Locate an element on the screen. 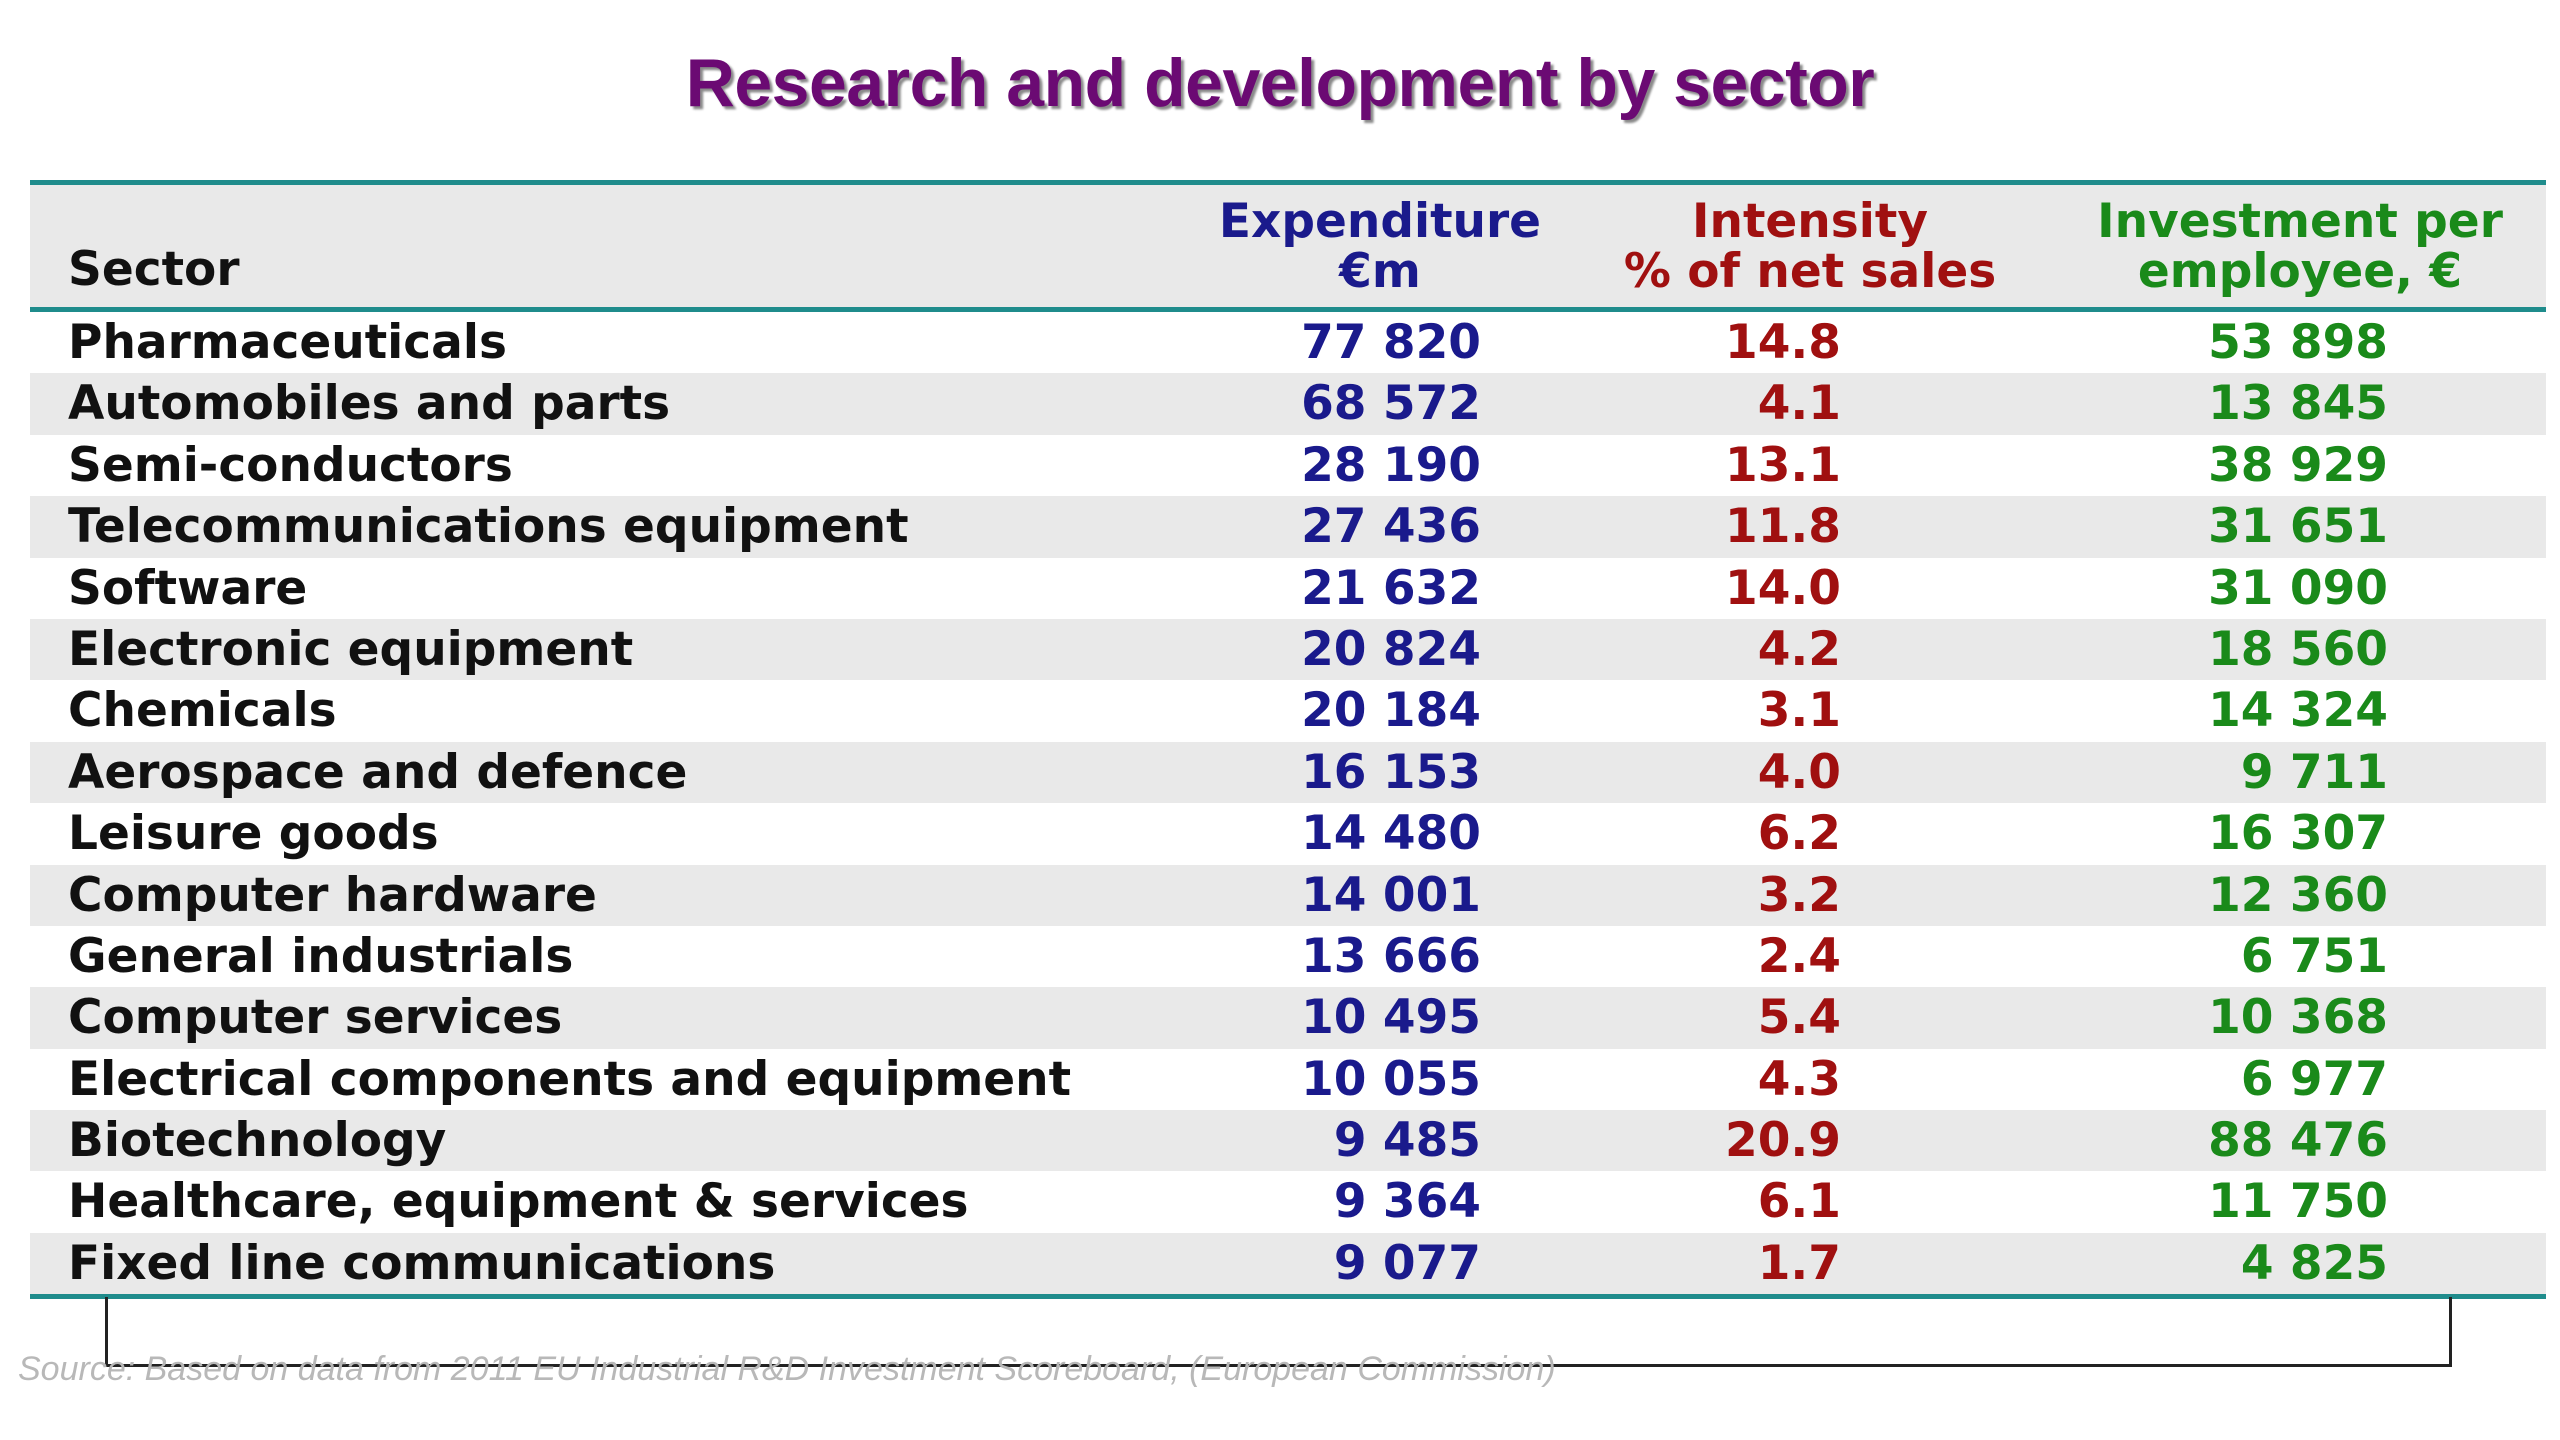 The height and width of the screenshot is (1440, 2560). table-bottom-rule is located at coordinates (1288, 1297).